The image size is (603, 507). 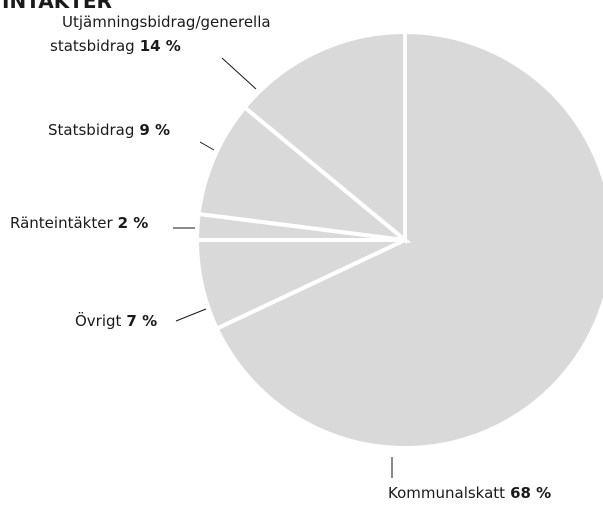 What do you see at coordinates (530, 493) in the screenshot?
I see `slice-value-label: 68 %` at bounding box center [530, 493].